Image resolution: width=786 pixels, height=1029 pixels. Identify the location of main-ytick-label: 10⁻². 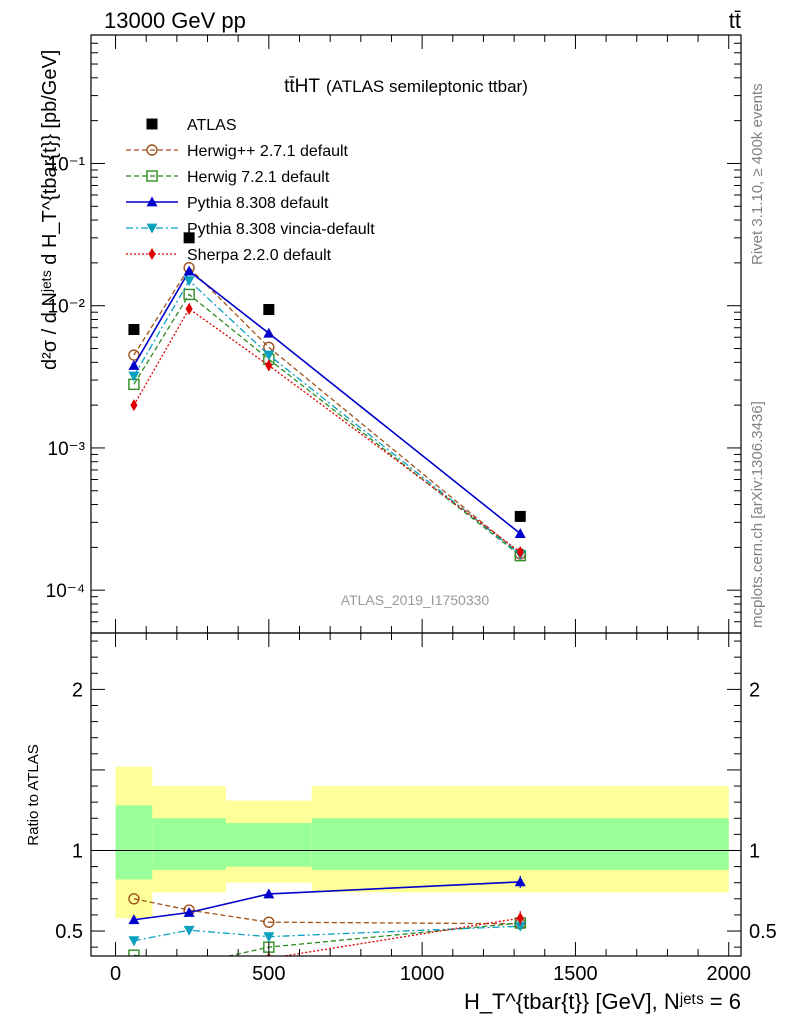
(67, 307).